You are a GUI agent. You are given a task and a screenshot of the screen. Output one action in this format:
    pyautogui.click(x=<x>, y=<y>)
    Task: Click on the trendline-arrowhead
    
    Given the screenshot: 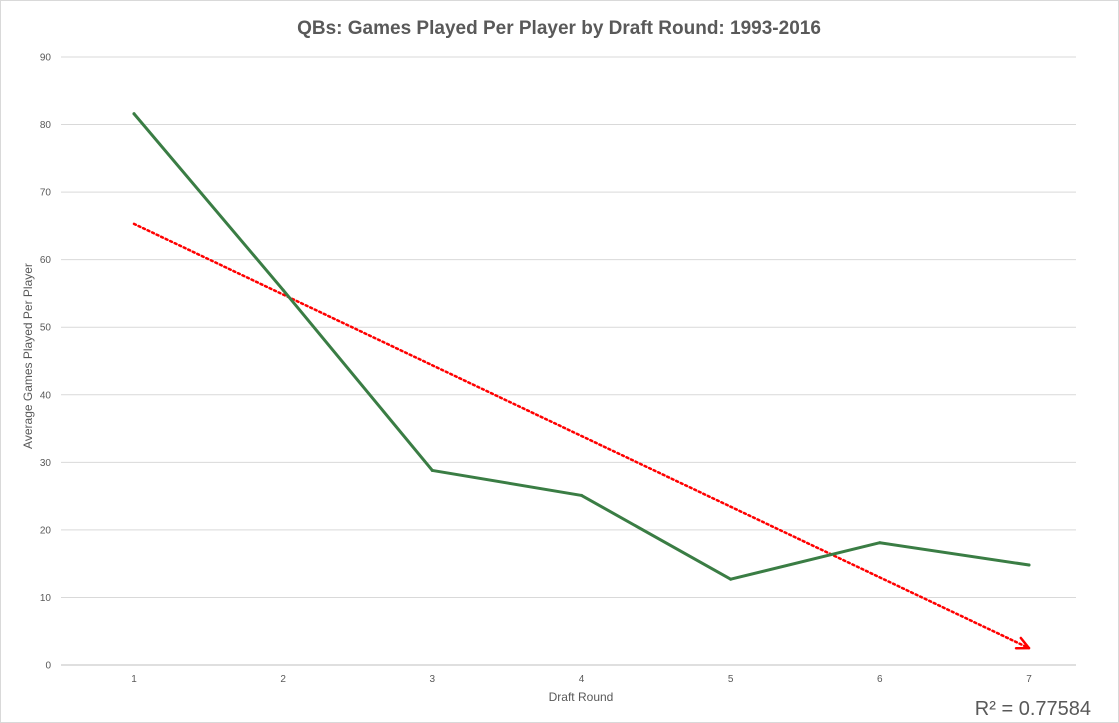 What is the action you would take?
    pyautogui.click(x=1022, y=643)
    